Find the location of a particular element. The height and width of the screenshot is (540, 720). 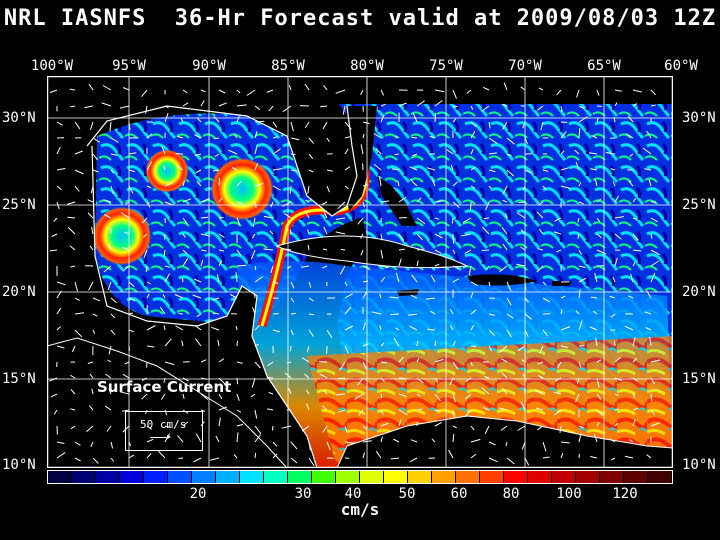

coastline is located at coordinates (222, 161).